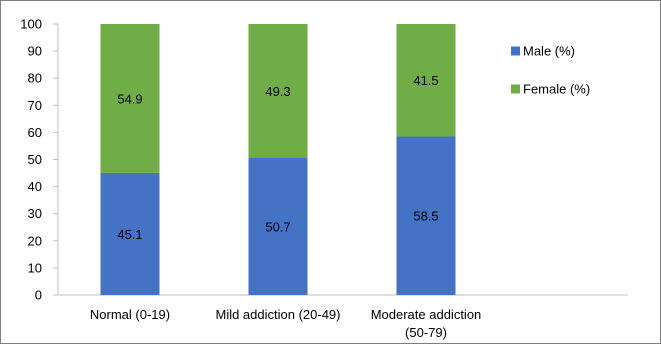 This screenshot has width=661, height=344. Describe the element at coordinates (35, 186) in the screenshot. I see `y-tick-label: 40` at that location.